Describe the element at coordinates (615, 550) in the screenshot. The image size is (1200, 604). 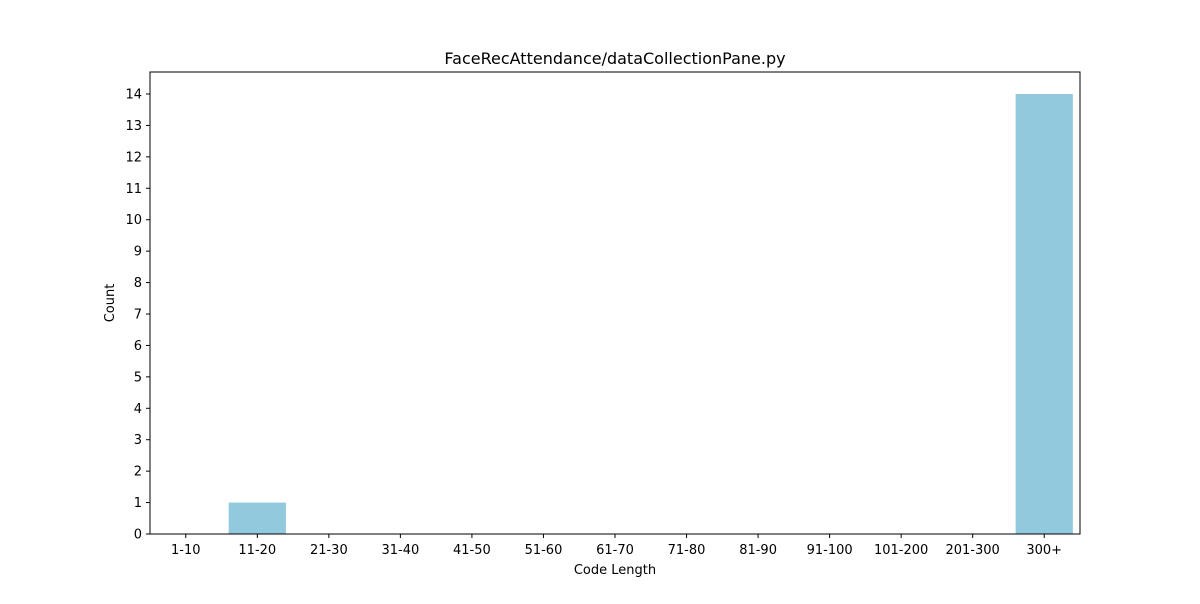
I see `x-tick-label: 61-70` at that location.